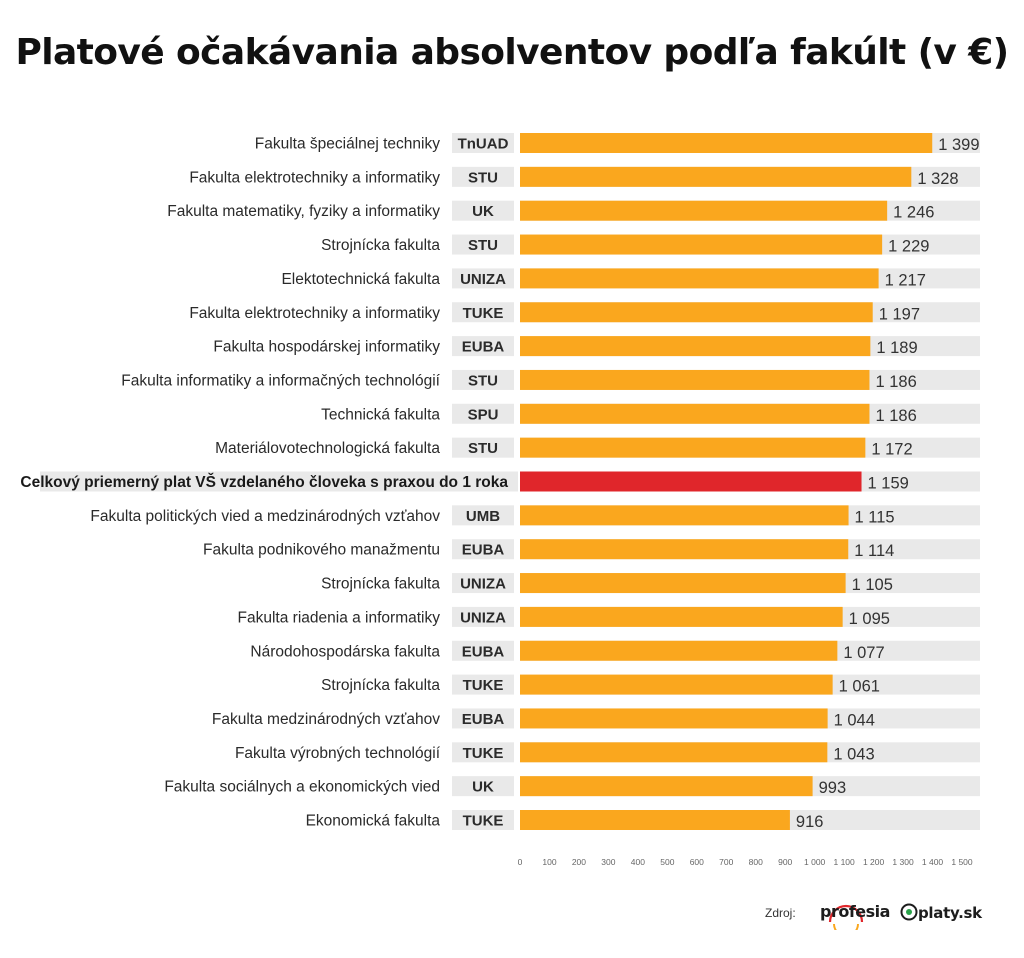  I want to click on faculty-label: Fakulta medzinárodných vzťahov, so click(326, 719).